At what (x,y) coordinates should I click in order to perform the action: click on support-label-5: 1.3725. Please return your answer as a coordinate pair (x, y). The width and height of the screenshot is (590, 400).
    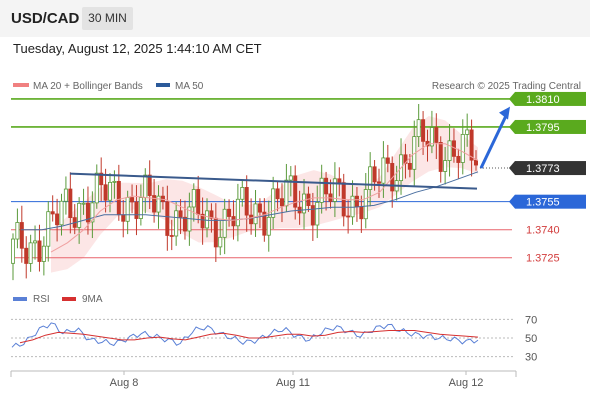
    Looking at the image, I should click on (543, 259).